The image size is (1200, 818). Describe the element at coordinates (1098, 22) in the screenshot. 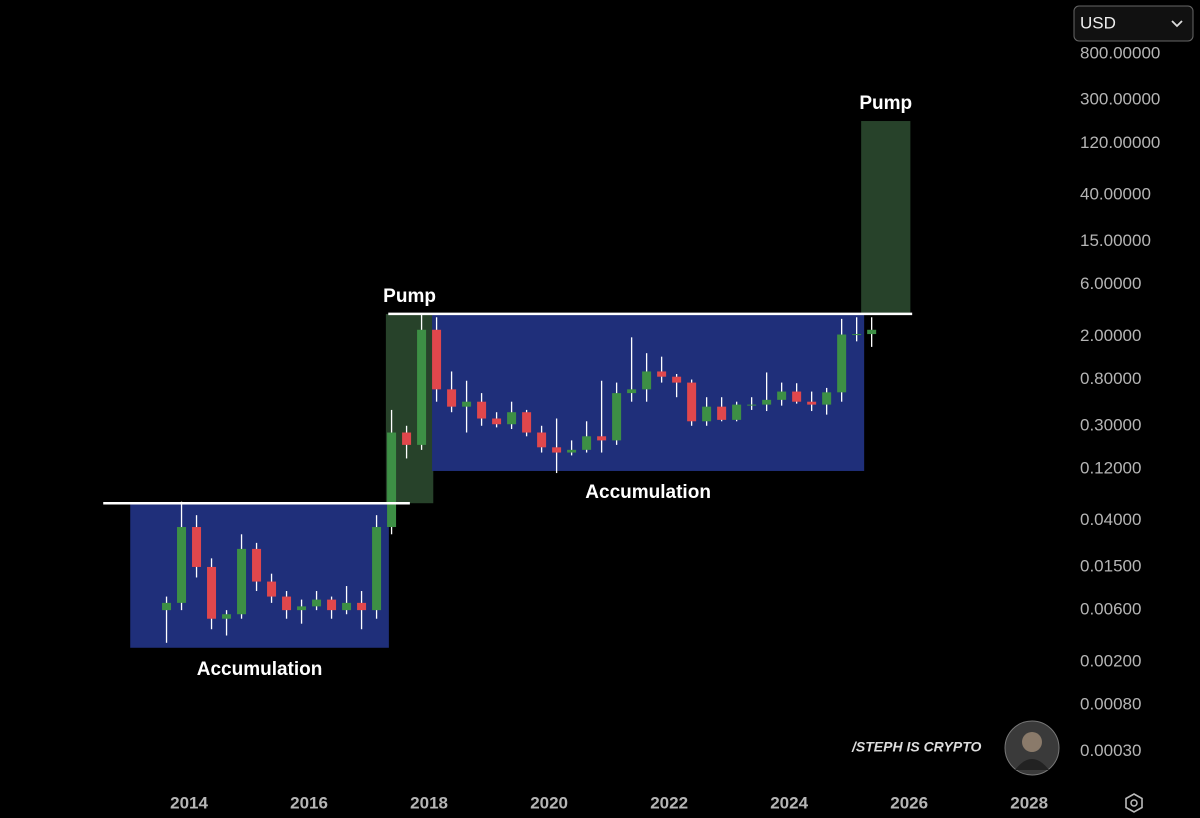

I see `select-value: USD` at that location.